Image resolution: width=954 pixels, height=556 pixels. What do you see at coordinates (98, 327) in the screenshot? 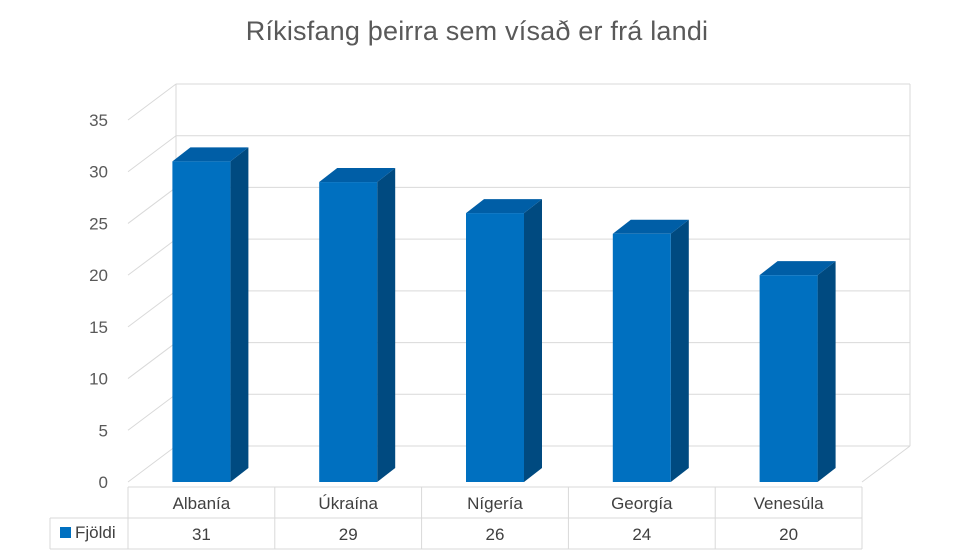
I see `y-tick-label: 15` at bounding box center [98, 327].